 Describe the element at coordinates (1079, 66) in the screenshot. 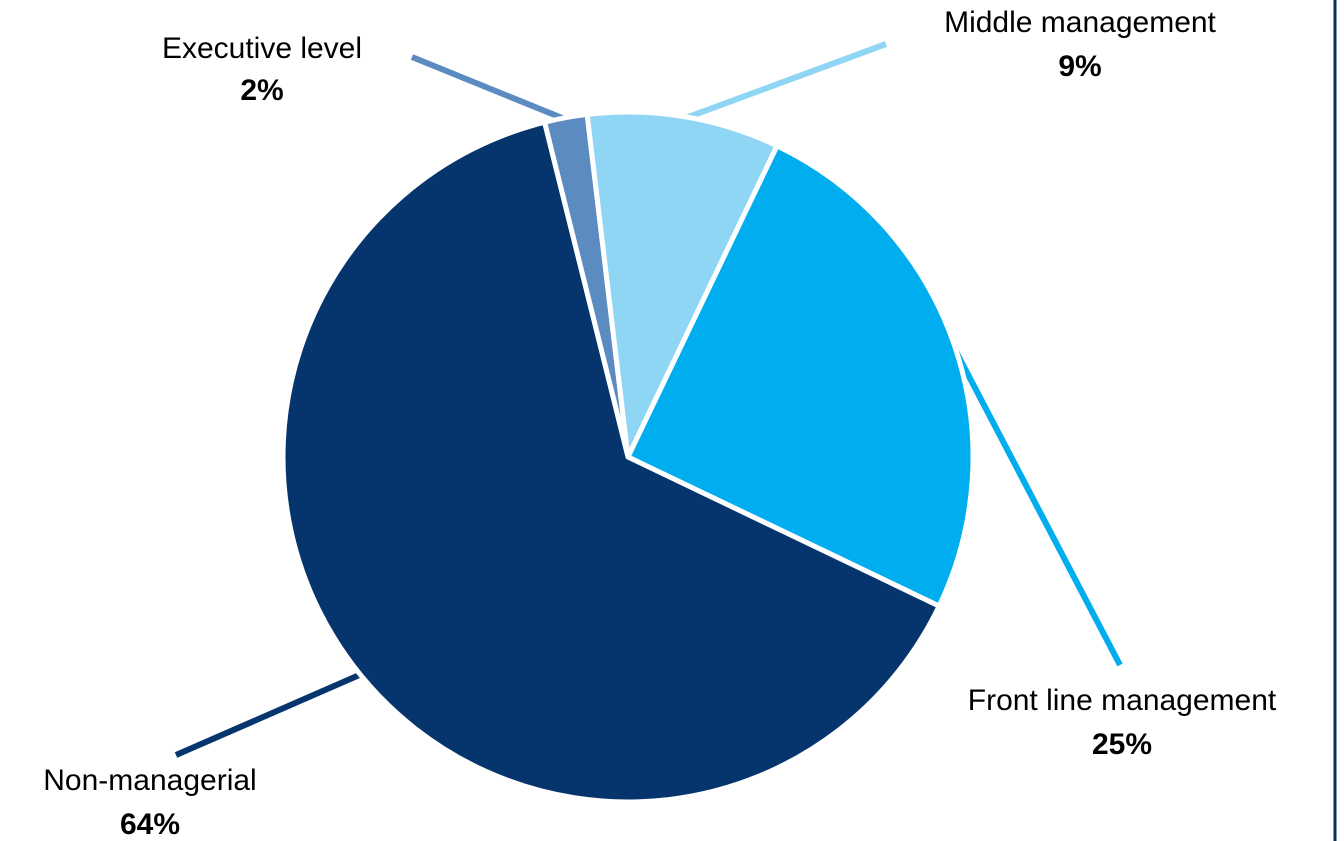

I see `middle-management-percent: 9%` at that location.